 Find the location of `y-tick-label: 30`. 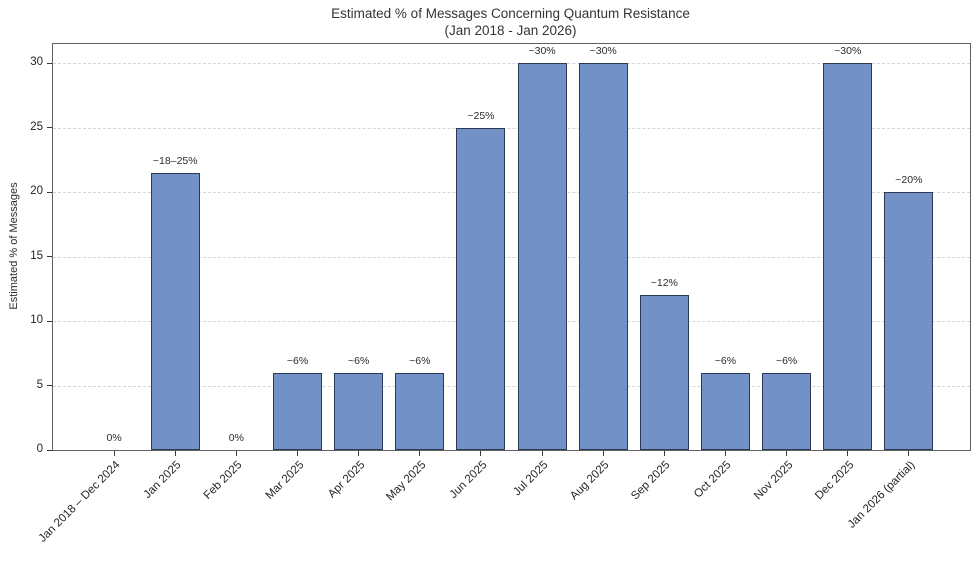

y-tick-label: 30 is located at coordinates (36, 62).